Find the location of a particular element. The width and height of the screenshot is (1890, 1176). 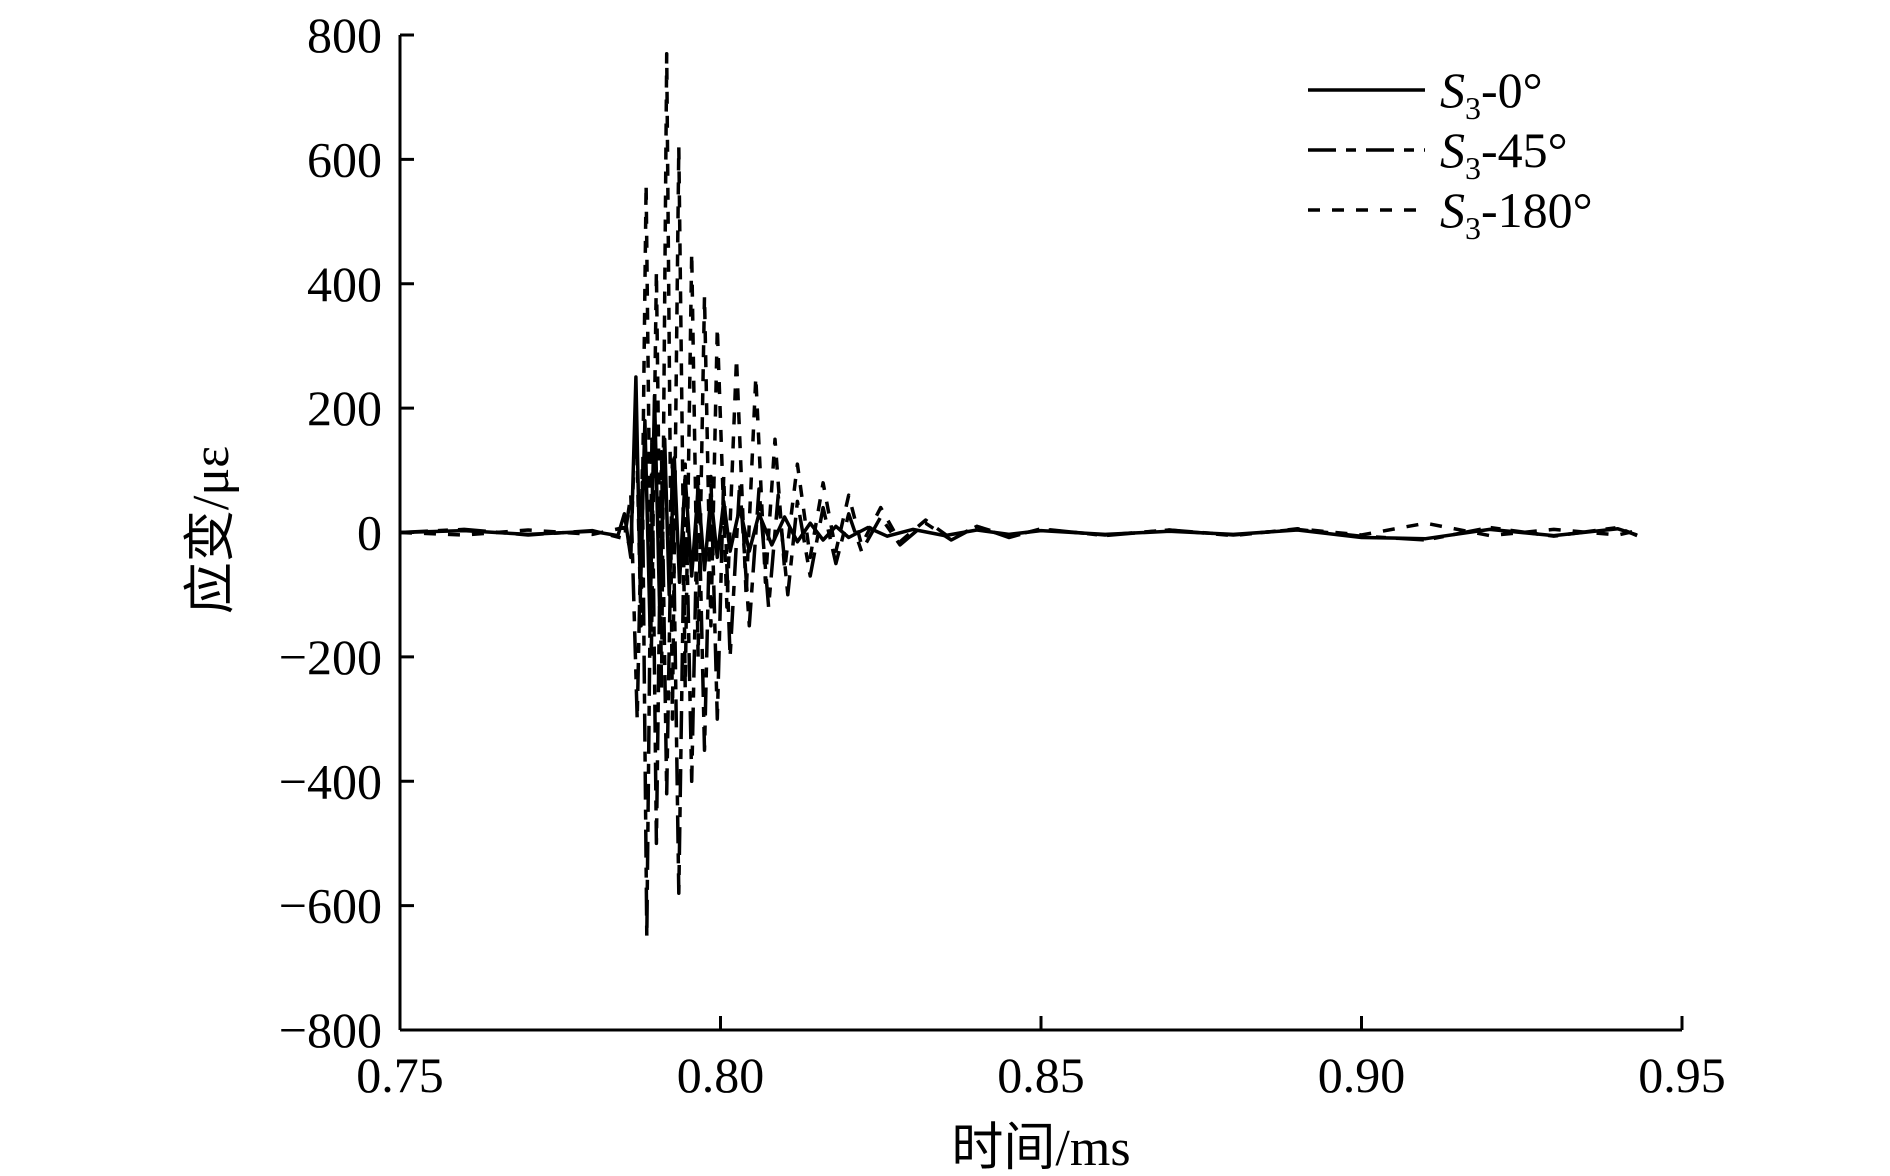

legend: S3-0°S3-45°S3-180° is located at coordinates (1450, 154).